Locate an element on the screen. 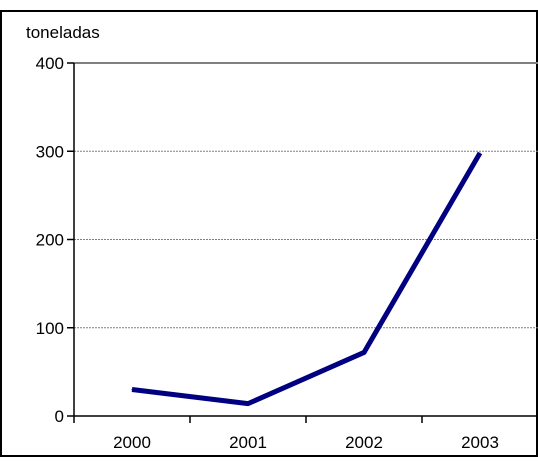 The height and width of the screenshot is (462, 538). x-tick-label-2000: 2000 is located at coordinates (132, 442).